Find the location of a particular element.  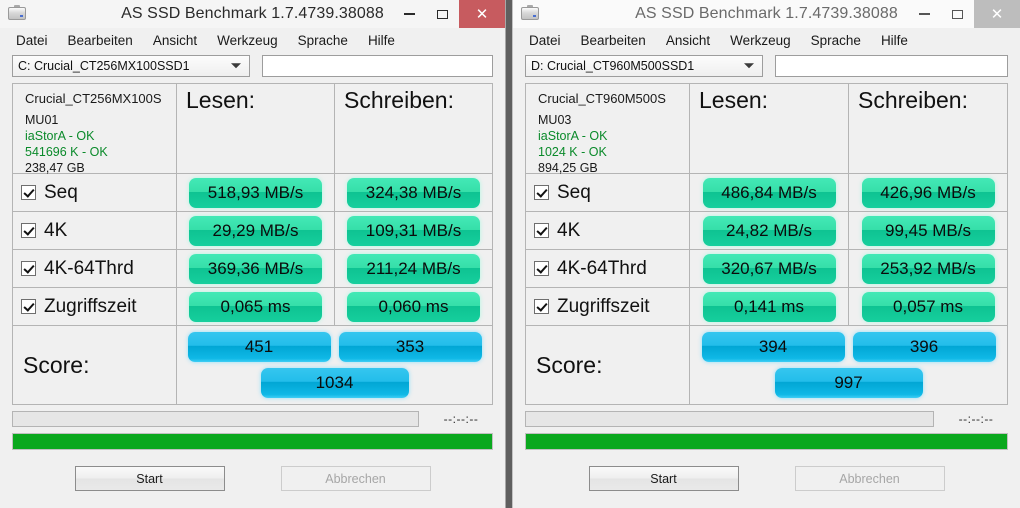

score-read: 451 is located at coordinates (259, 347).